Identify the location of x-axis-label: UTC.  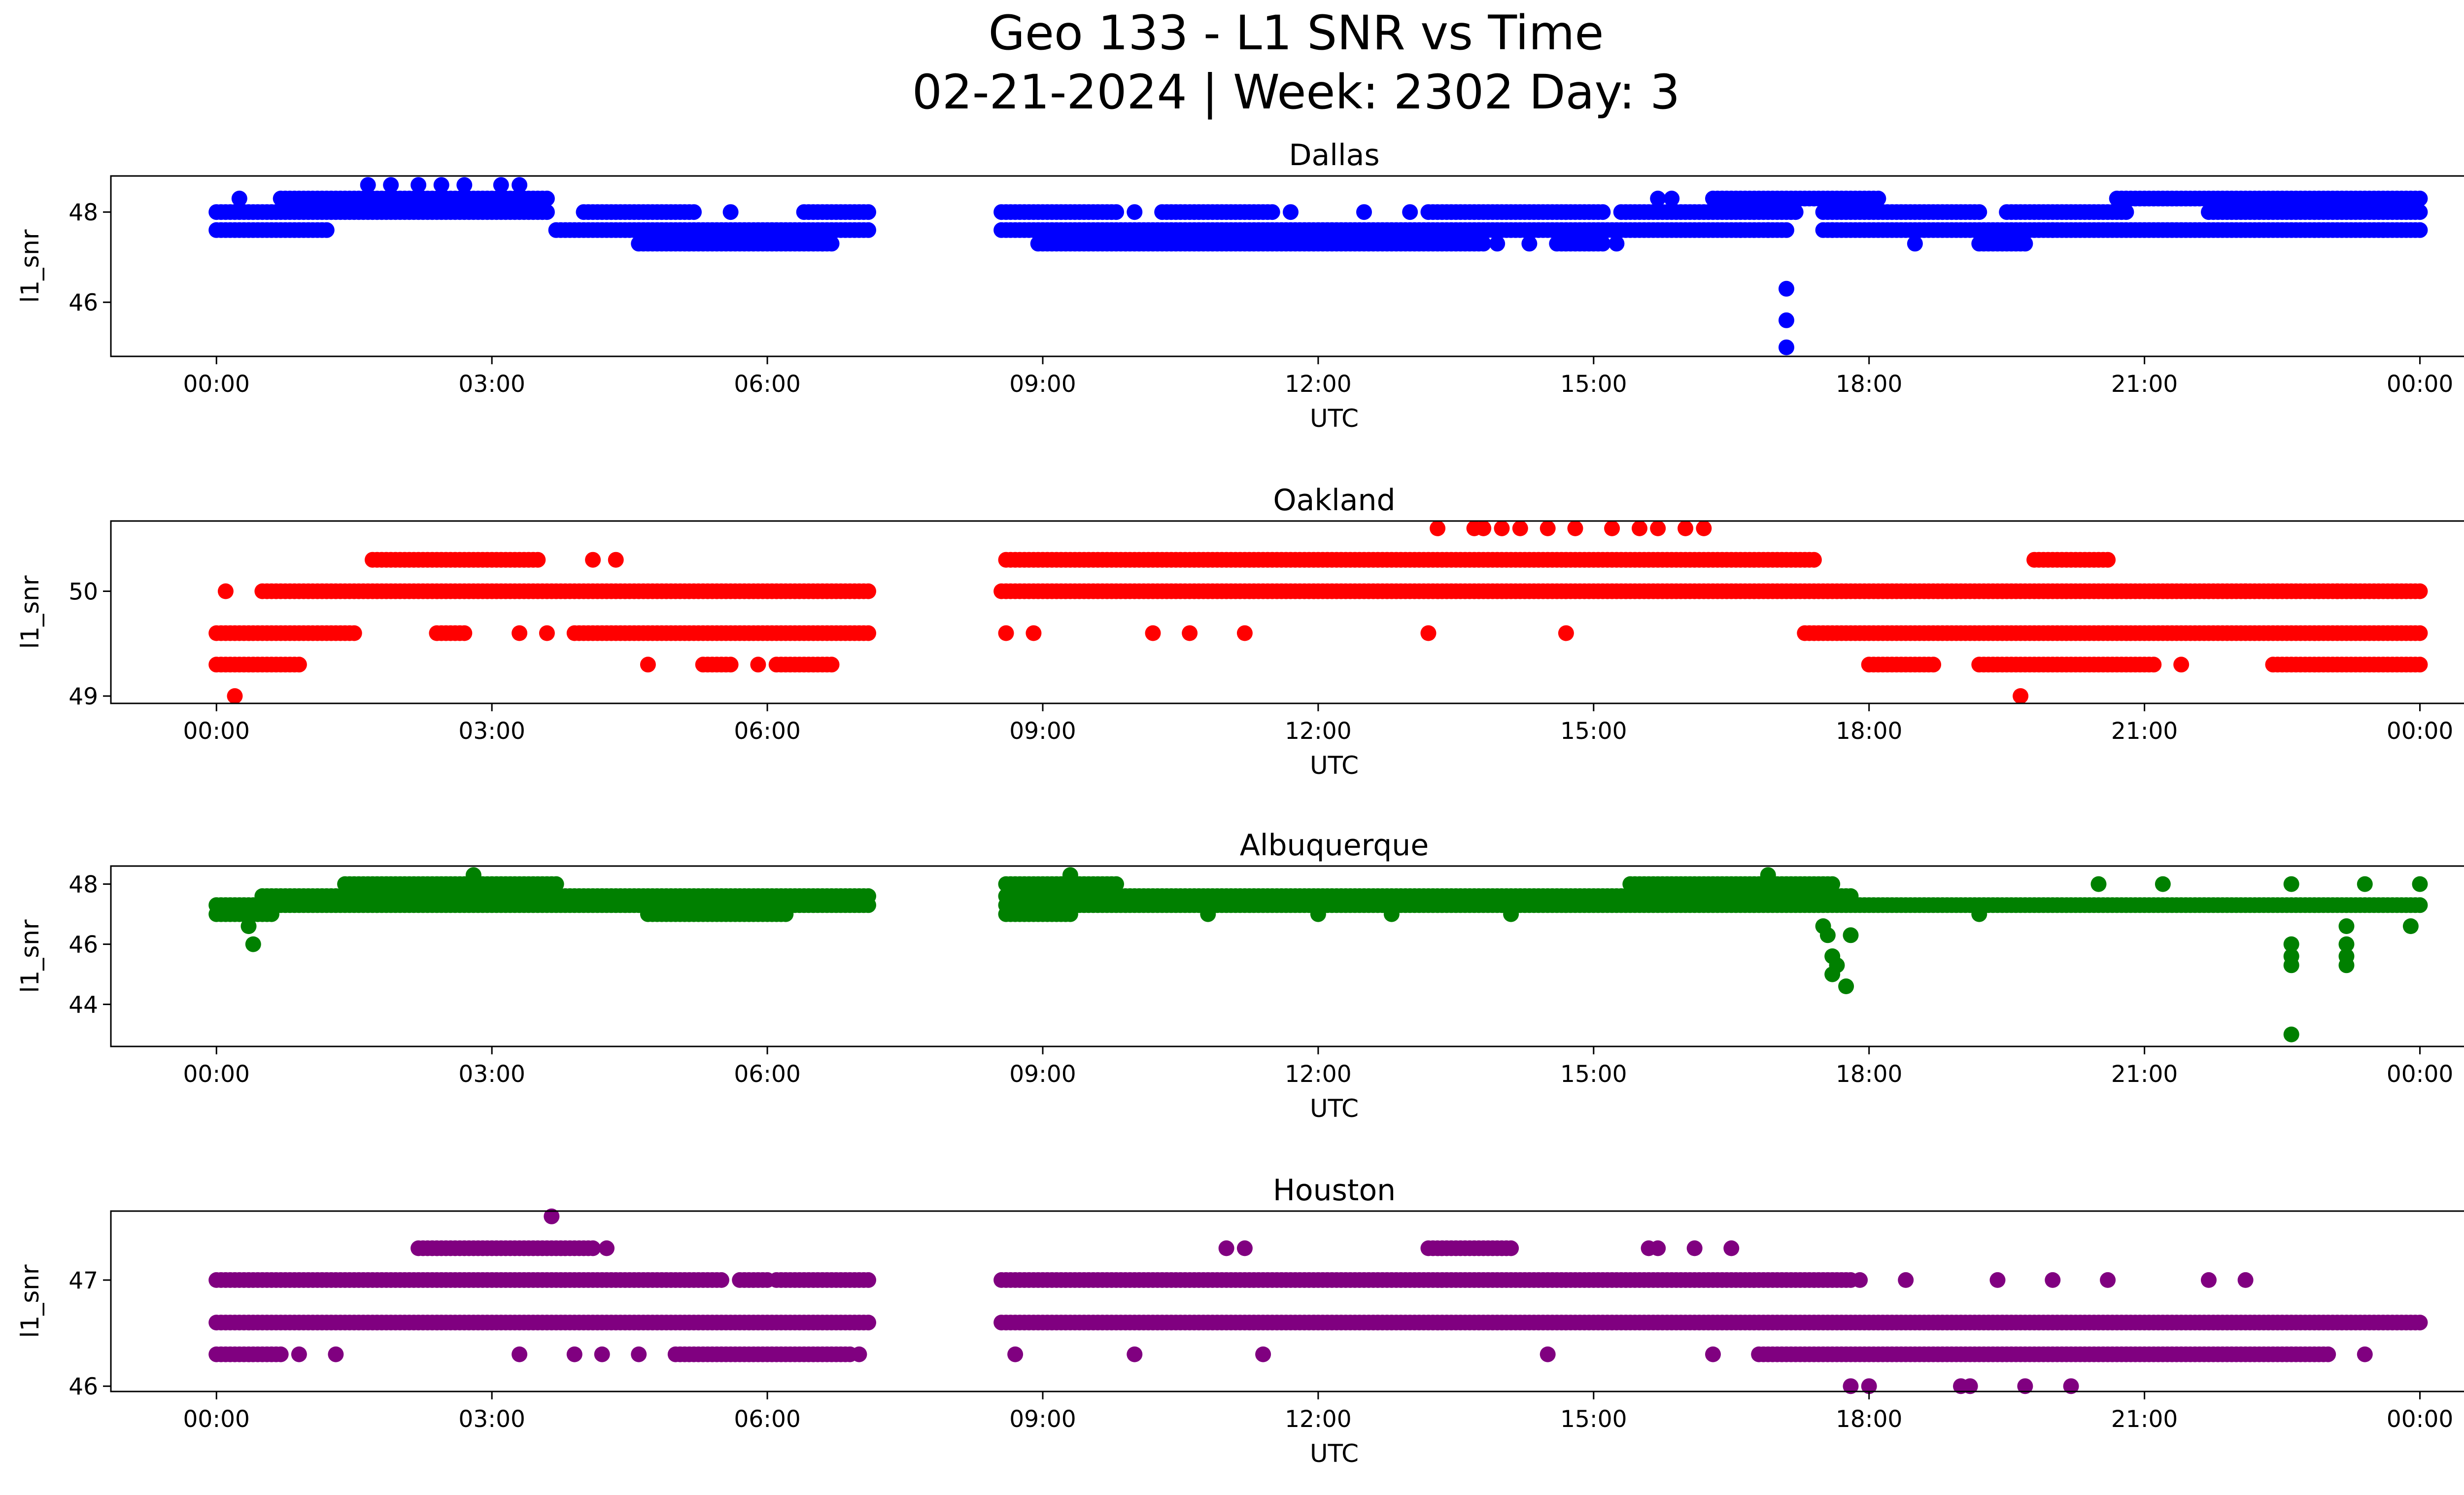
(1334, 1108).